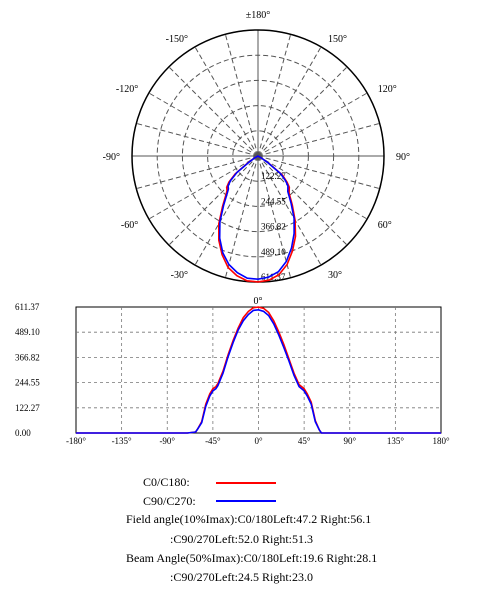  I want to click on linear-y-tick: 489.10, so click(27, 332).